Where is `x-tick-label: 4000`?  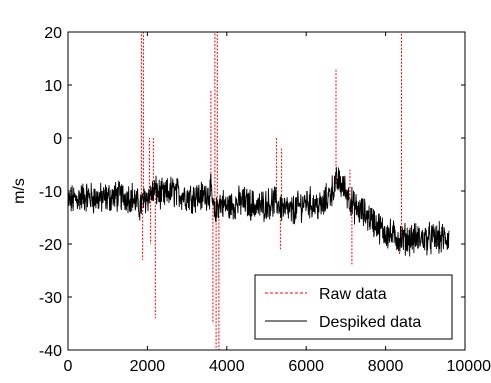 x-tick-label: 4000 is located at coordinates (227, 366).